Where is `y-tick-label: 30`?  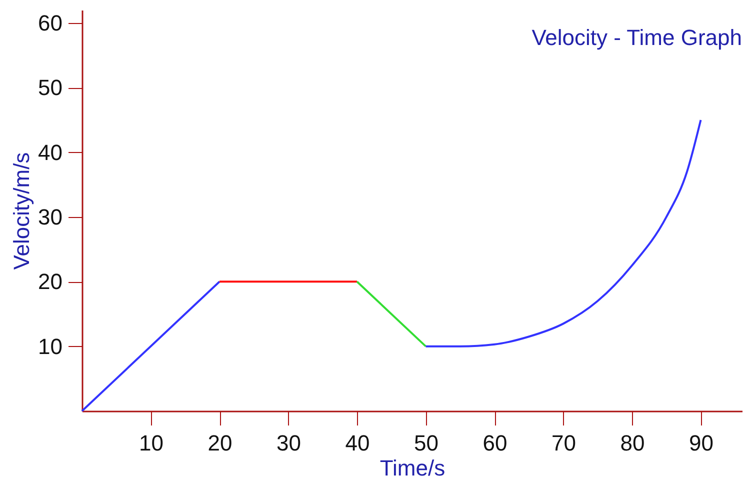 y-tick-label: 30 is located at coordinates (50, 217).